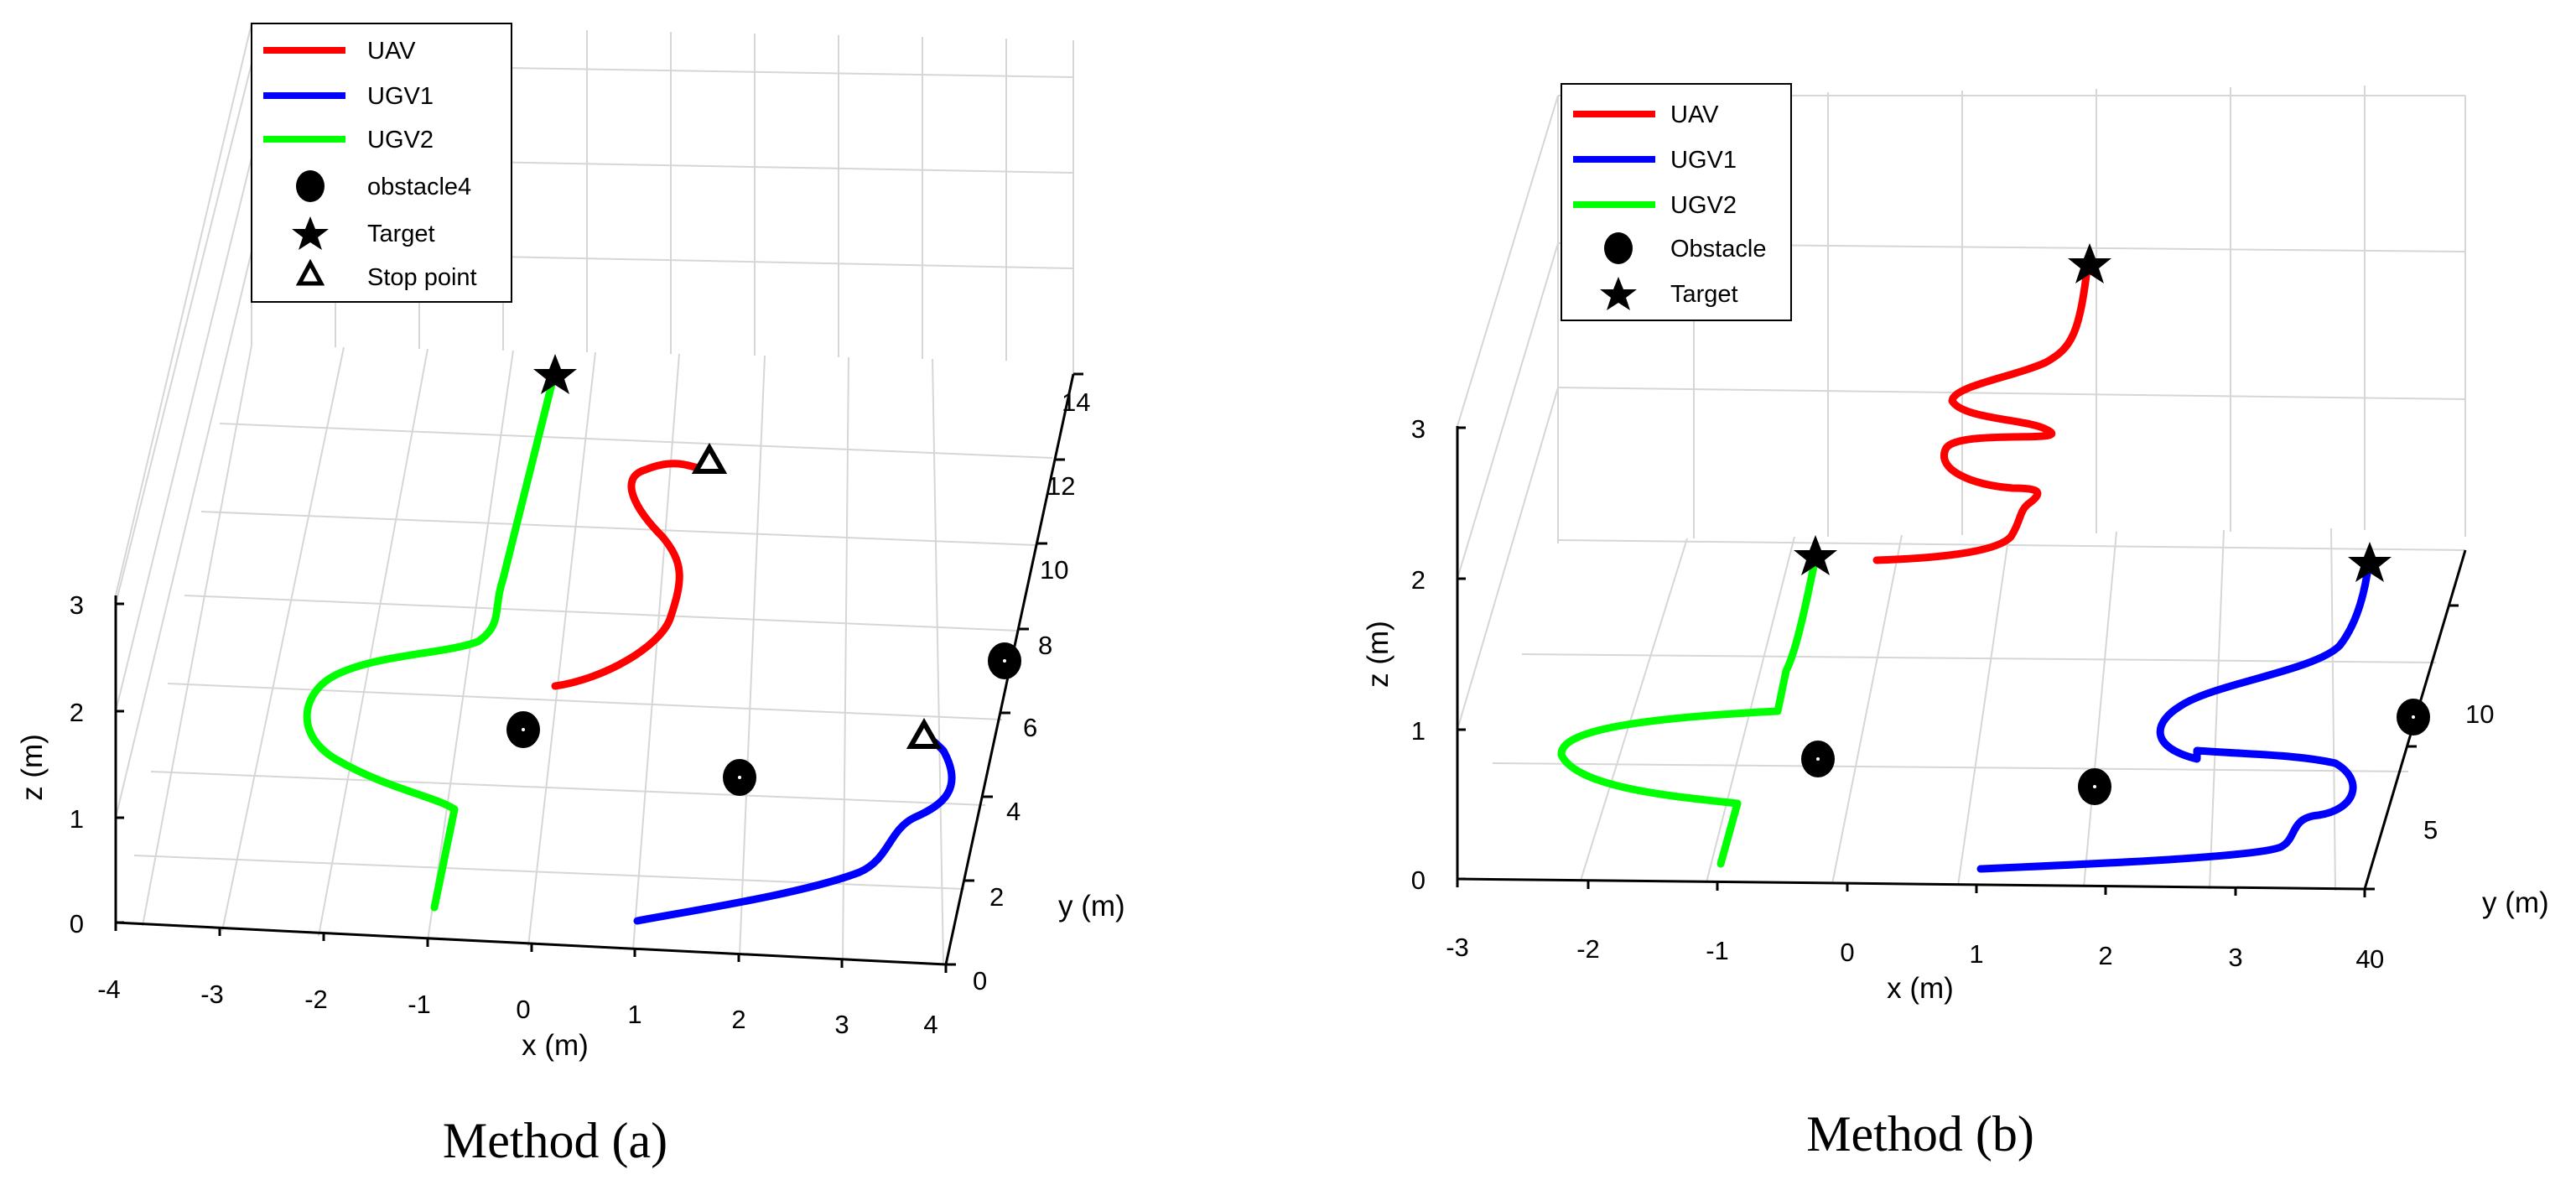 Image resolution: width=2576 pixels, height=1180 pixels. I want to click on series-a, so click(629, 649).